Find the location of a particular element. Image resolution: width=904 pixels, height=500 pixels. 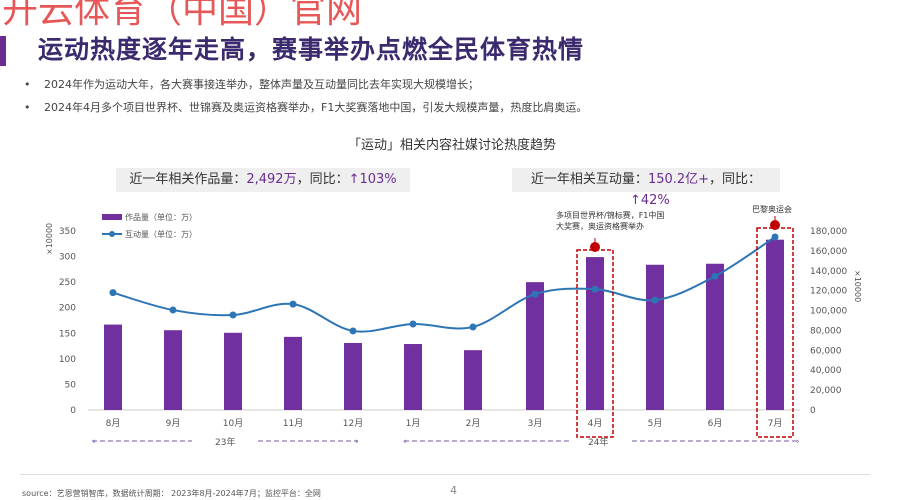

legend-line-label: 互动量（单位：万） is located at coordinates (161, 234).